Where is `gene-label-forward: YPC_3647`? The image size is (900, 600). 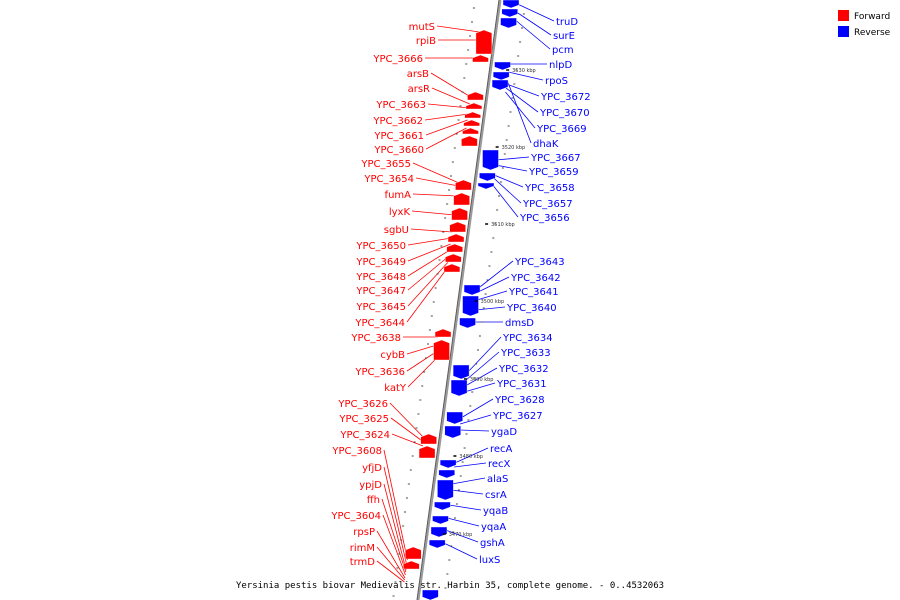 gene-label-forward: YPC_3647 is located at coordinates (380, 291).